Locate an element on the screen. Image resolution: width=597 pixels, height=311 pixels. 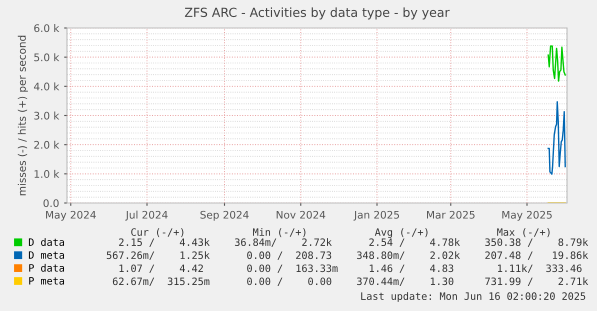
legend-label: D meta is located at coordinates (46, 255).